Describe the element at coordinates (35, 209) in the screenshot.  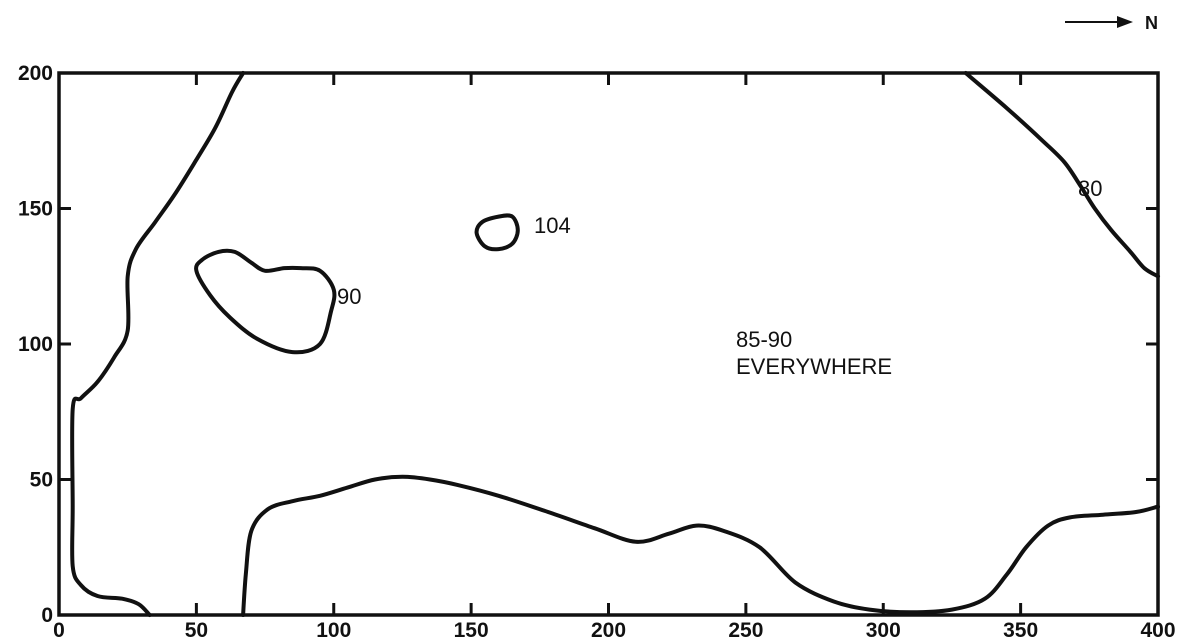
I see `y-tick-label: 150` at that location.